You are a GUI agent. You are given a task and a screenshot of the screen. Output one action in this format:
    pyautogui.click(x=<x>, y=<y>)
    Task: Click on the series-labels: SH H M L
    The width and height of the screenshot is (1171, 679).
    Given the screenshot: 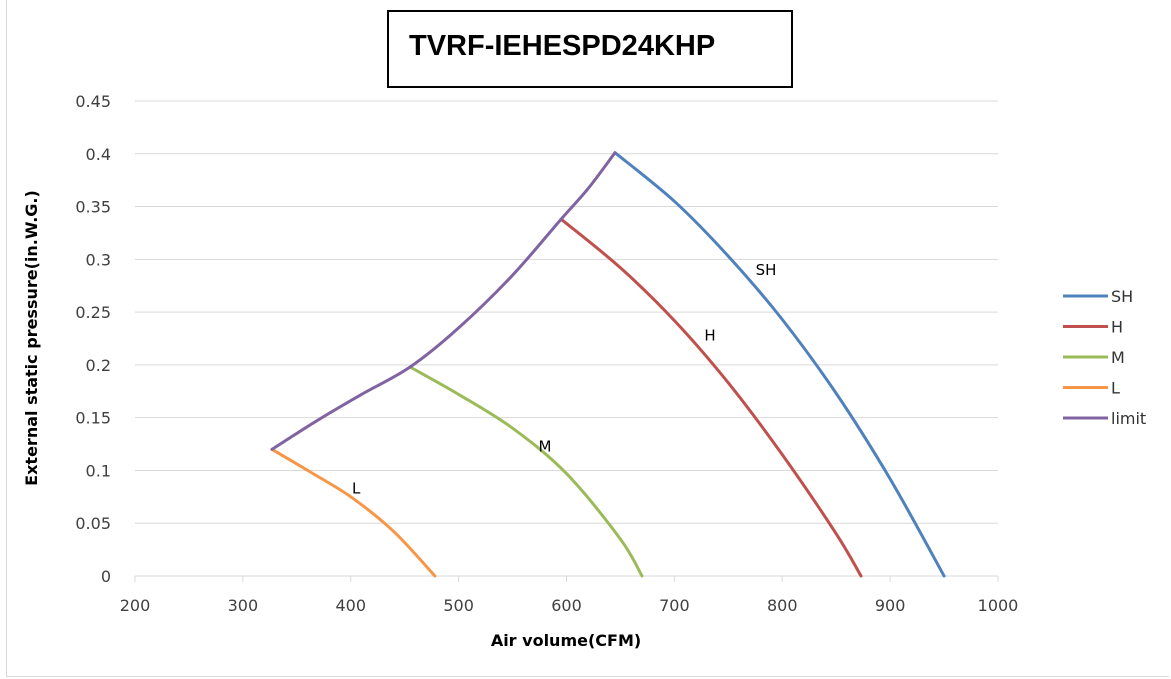 What is the action you would take?
    pyautogui.click(x=564, y=379)
    